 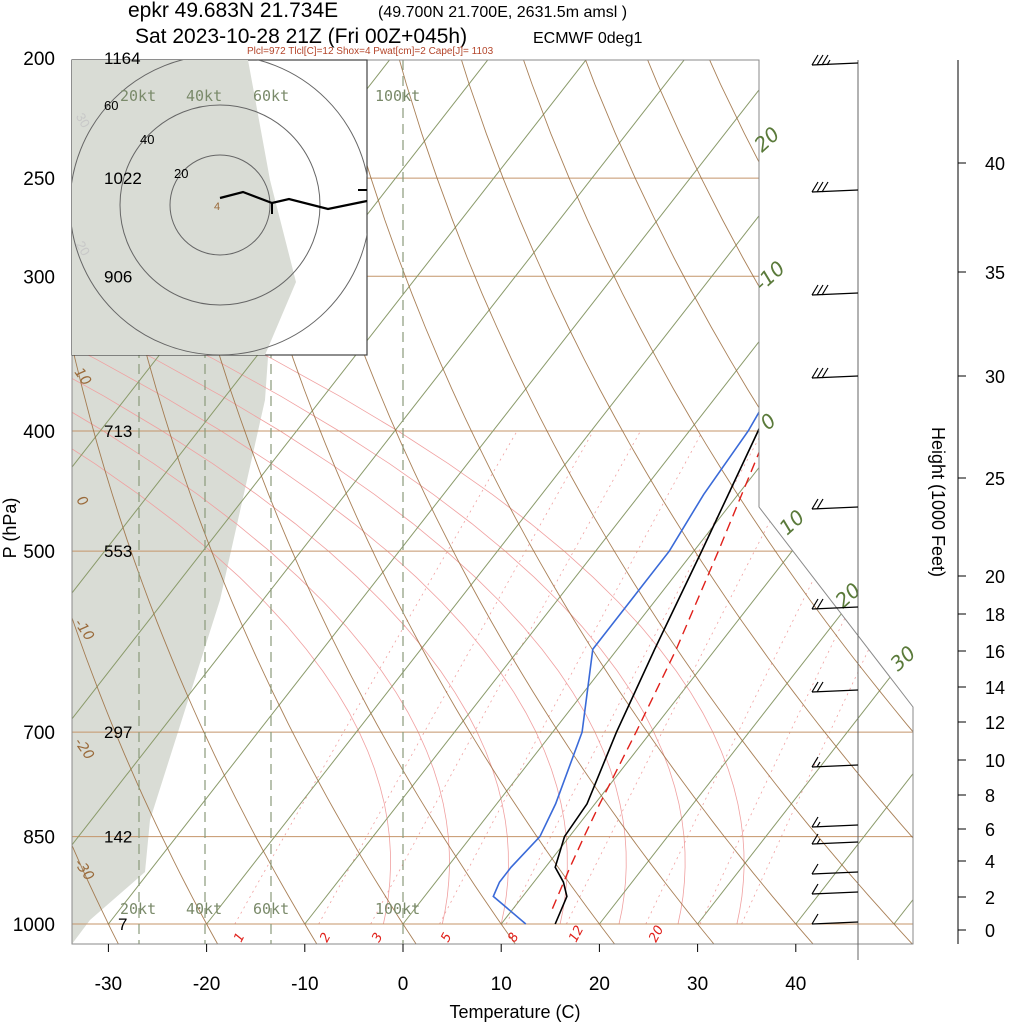 What do you see at coordinates (995, 164) in the screenshot?
I see `height-tick-label: 40` at bounding box center [995, 164].